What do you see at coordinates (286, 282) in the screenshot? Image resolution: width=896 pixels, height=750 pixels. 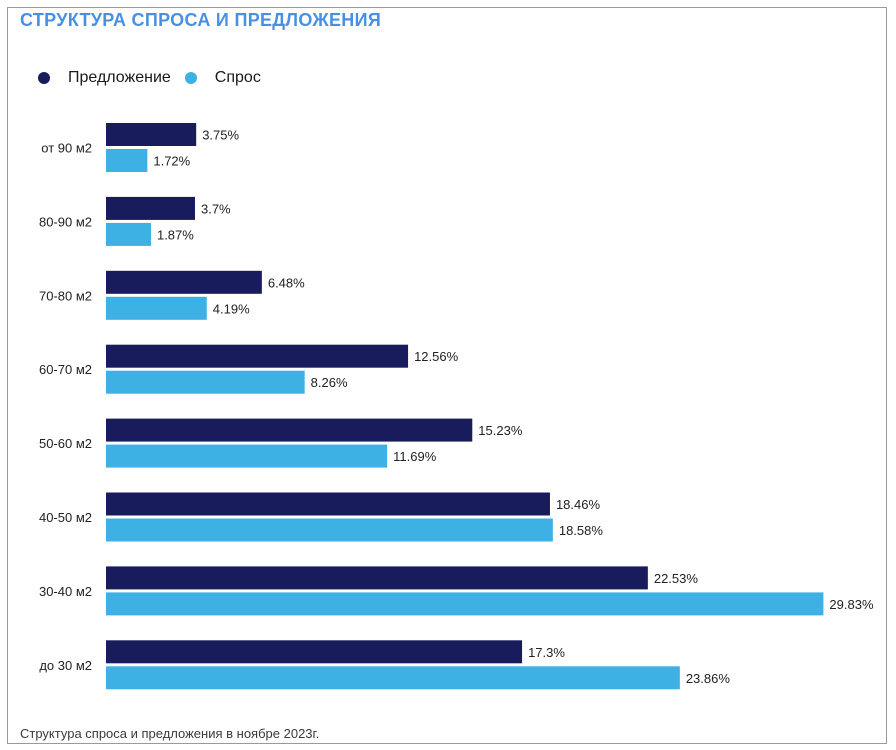 I see `data-label-supply: 6.48%` at bounding box center [286, 282].